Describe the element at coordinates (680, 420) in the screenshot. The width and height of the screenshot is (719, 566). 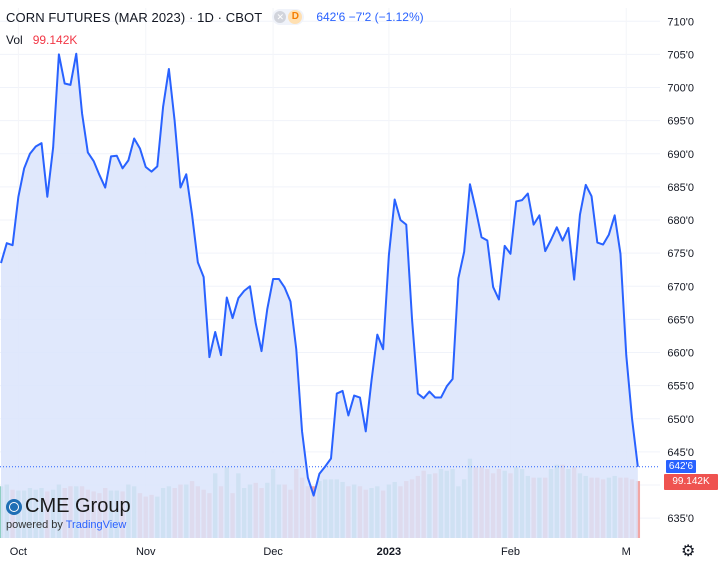
I see `y-tick-label: 650'0` at that location.